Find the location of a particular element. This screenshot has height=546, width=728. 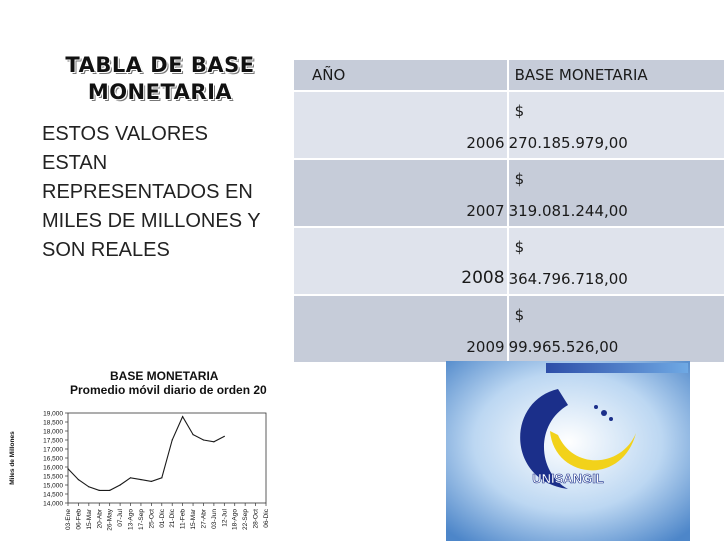

x-tick-label: 11-Feb is located at coordinates (183, 519).